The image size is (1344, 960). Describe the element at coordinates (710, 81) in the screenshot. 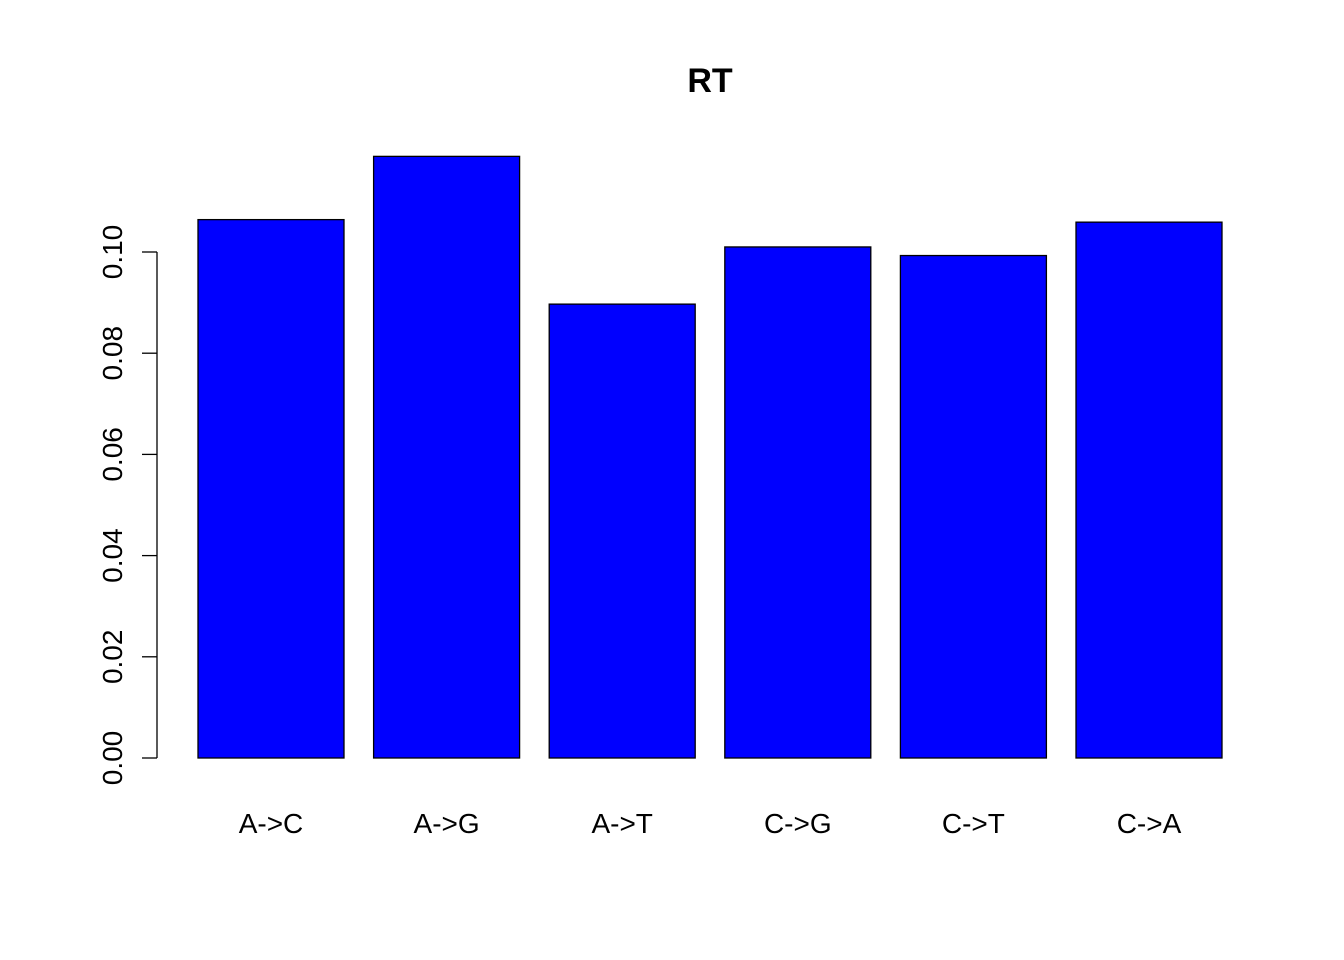

I see `chart-title: RT` at that location.